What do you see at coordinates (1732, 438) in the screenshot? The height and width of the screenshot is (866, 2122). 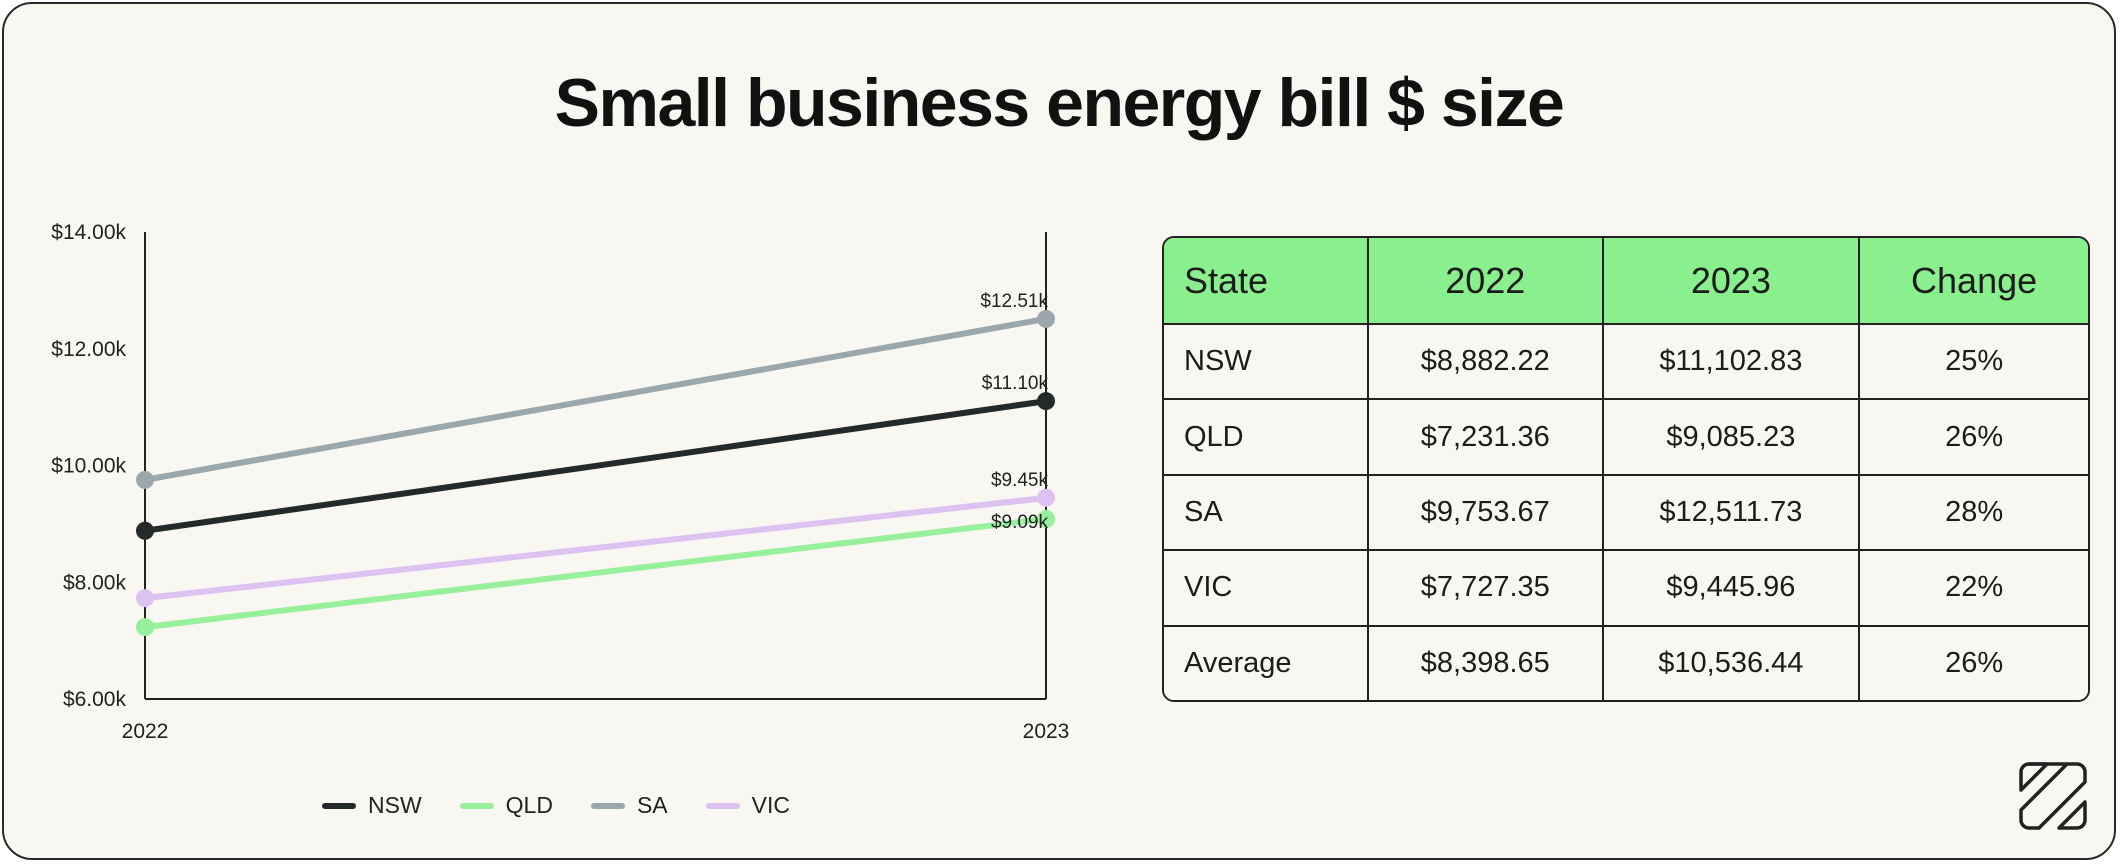 I see `table-cell: $9,085.23` at bounding box center [1732, 438].